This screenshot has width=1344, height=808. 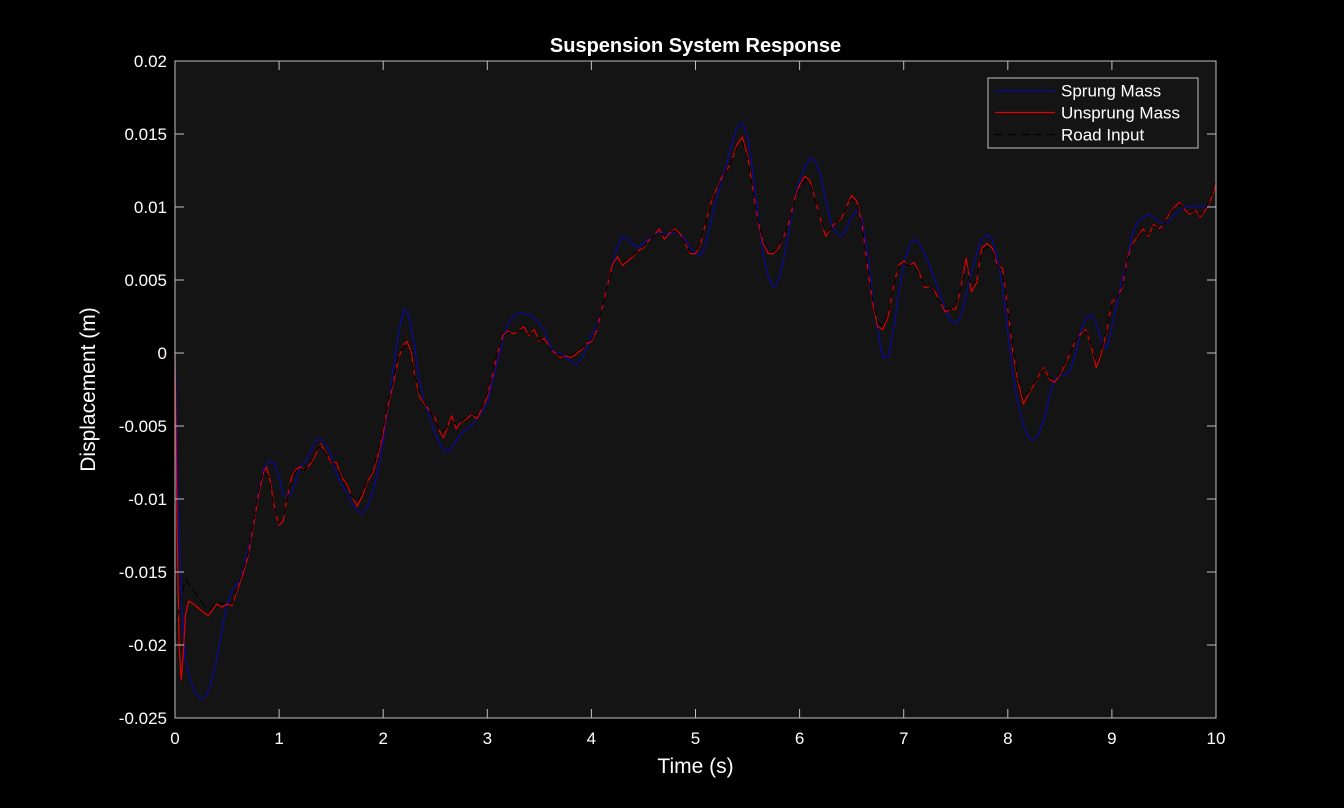 I want to click on y-tick-label: 0.02, so click(x=150, y=61).